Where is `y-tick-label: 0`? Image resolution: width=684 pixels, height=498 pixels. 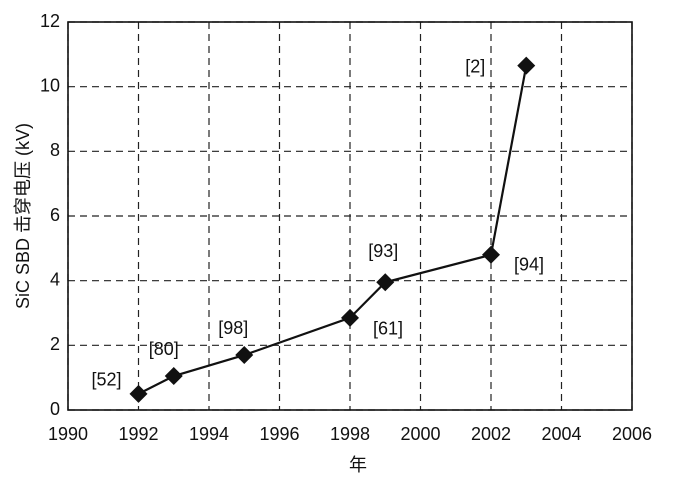 y-tick-label: 0 is located at coordinates (55, 409).